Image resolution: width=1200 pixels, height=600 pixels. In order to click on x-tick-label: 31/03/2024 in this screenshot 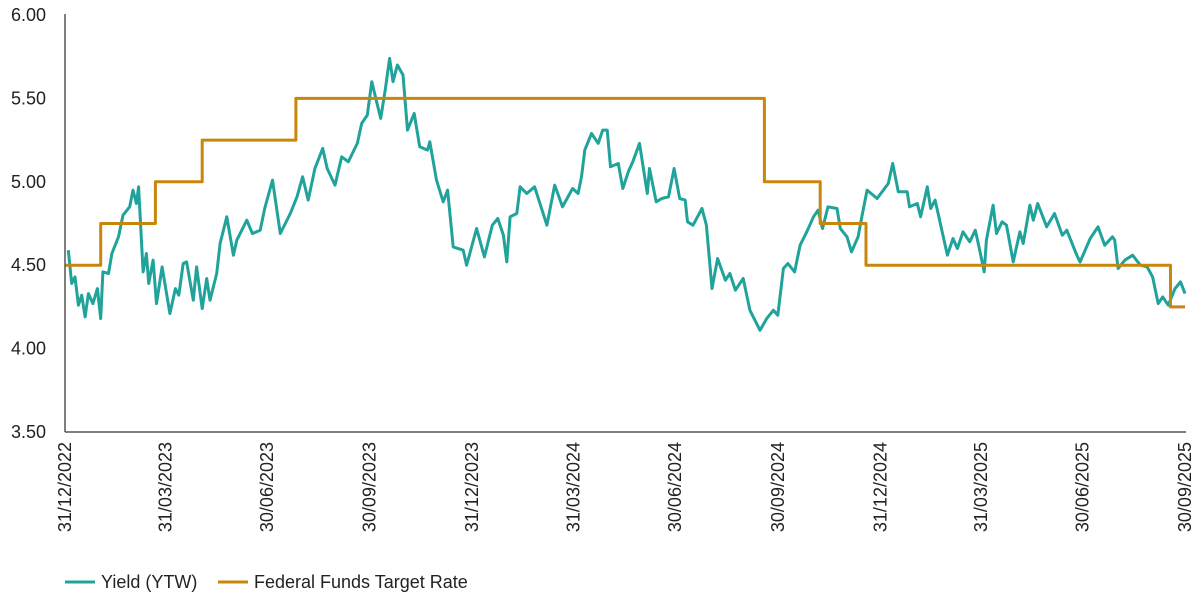, I will do `click(574, 487)`.